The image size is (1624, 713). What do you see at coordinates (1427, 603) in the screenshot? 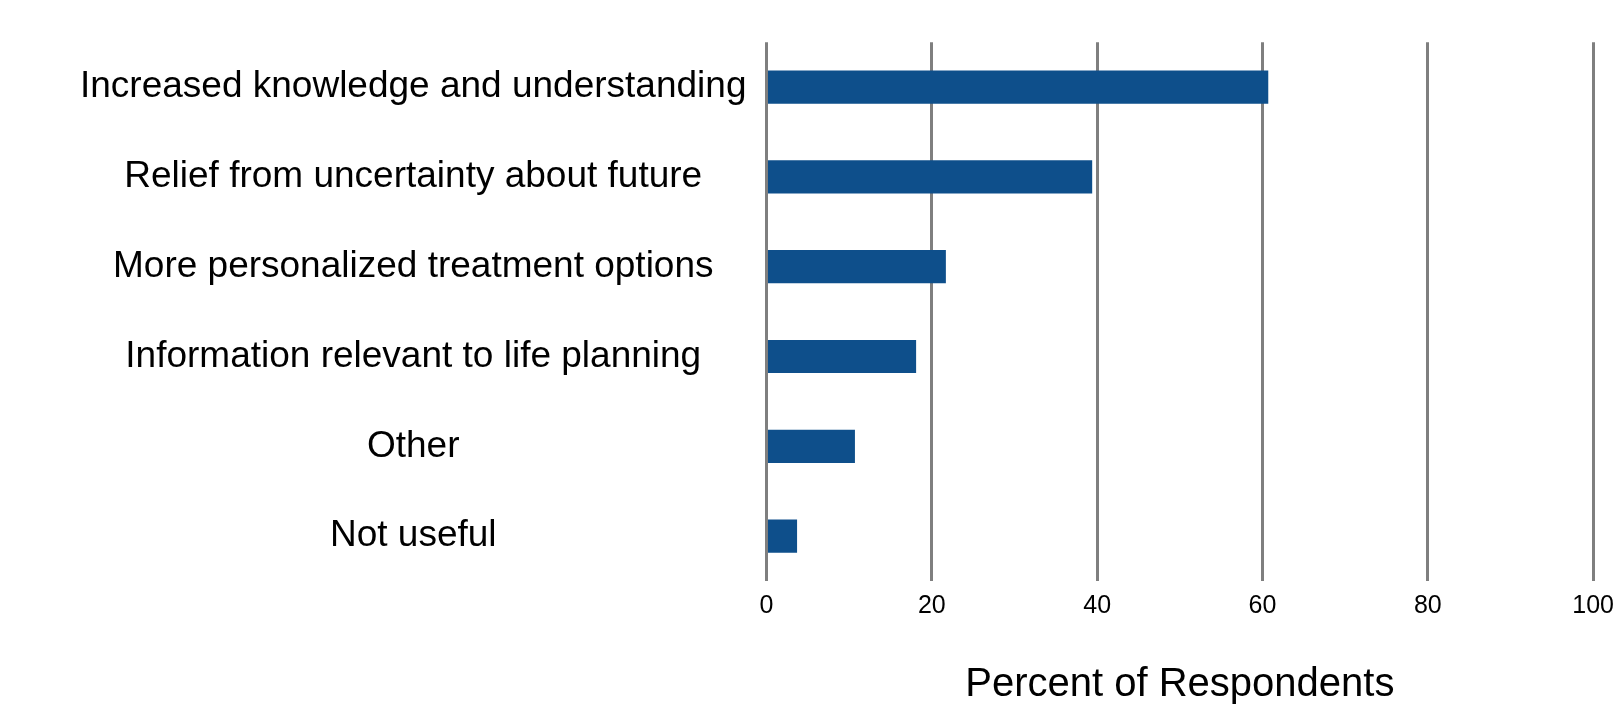
I see `x-tick-label: 80` at bounding box center [1427, 603].